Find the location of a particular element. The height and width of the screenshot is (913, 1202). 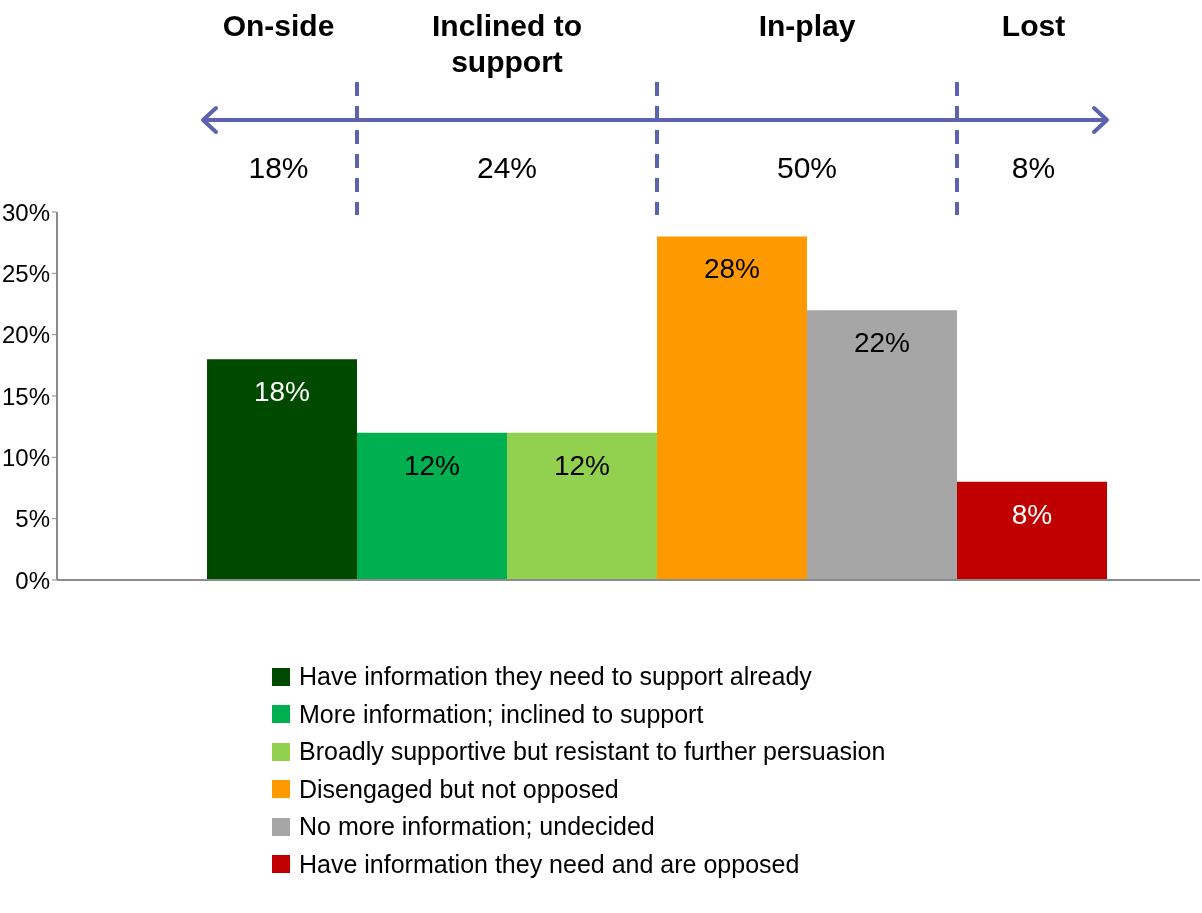

text: 18% is located at coordinates (278, 168).